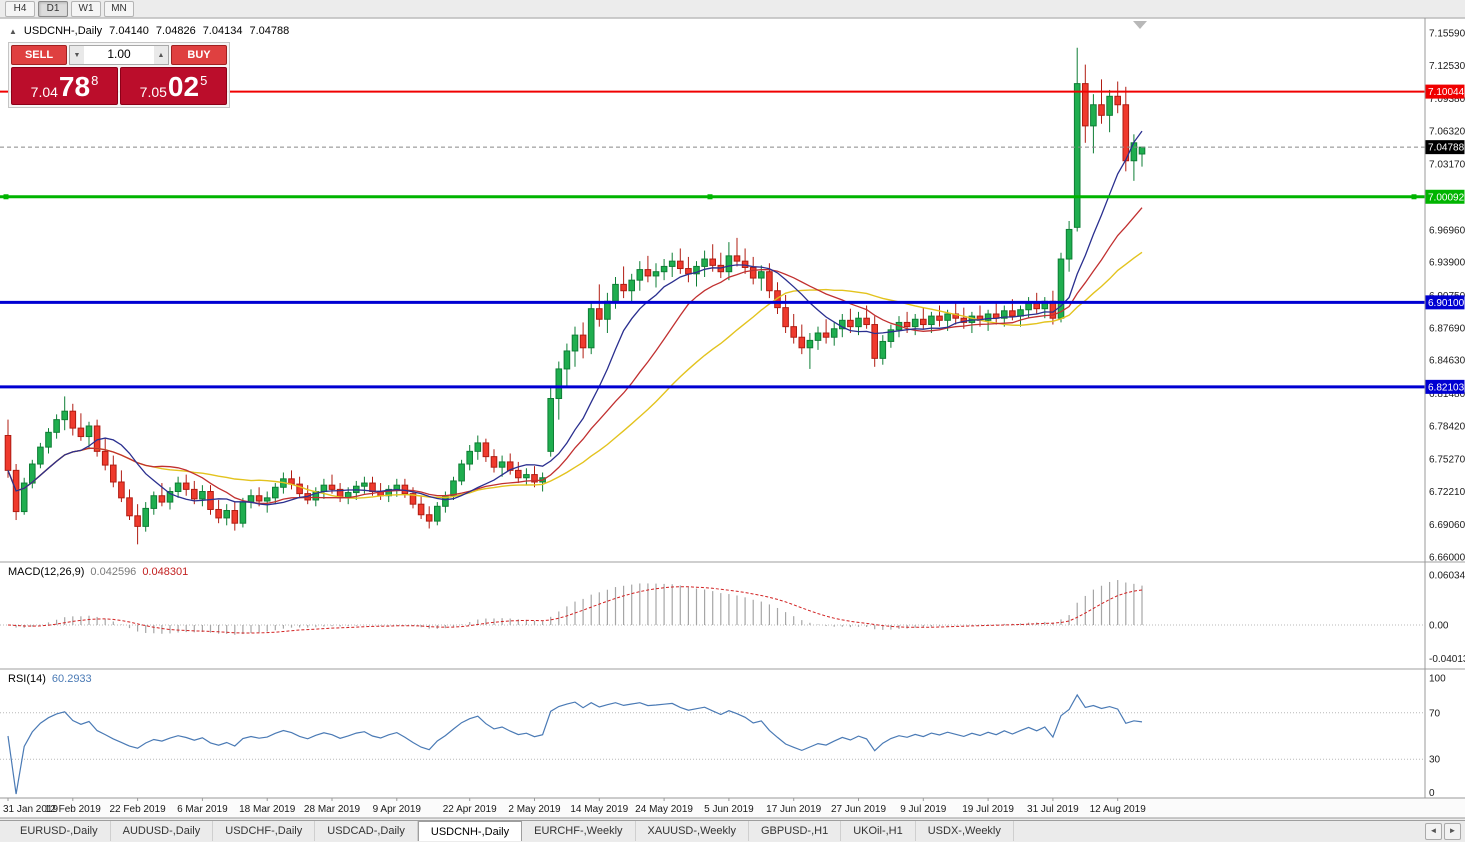 The image size is (1465, 842). I want to click on bid-prefix: 7.04, so click(44, 92).